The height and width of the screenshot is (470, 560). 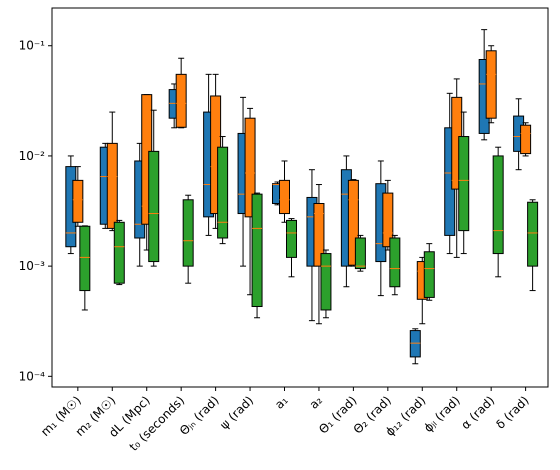 I want to click on x-tick-label: δ (rad), so click(x=512, y=412).